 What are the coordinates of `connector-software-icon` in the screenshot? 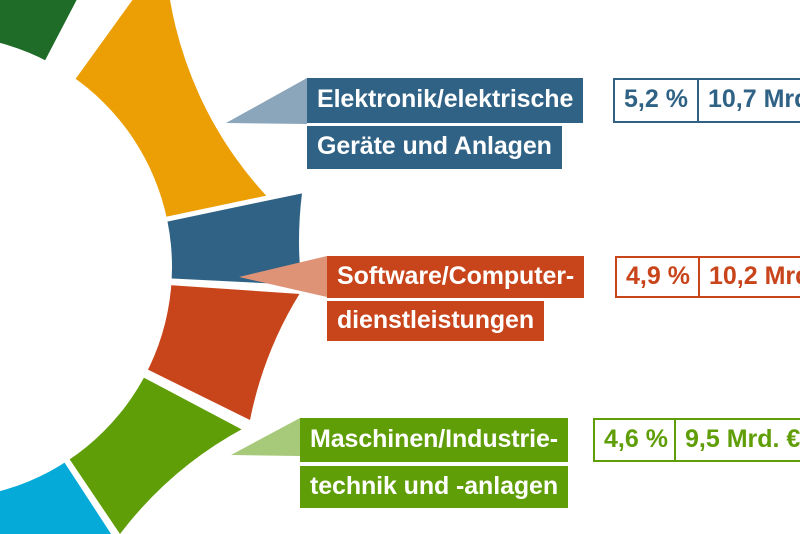 It's located at (283, 276).